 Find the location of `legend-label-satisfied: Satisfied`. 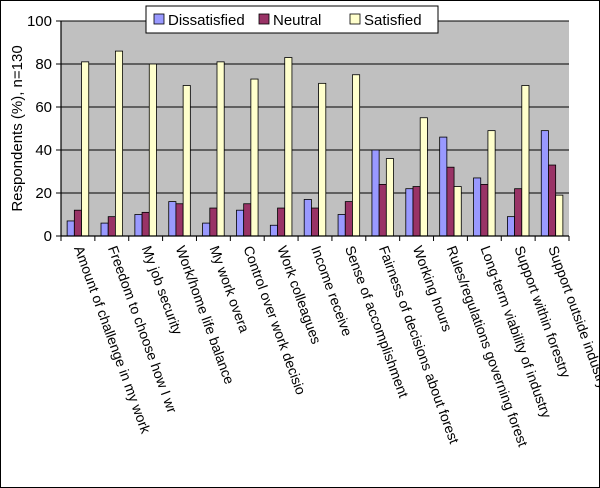

legend-label-satisfied: Satisfied is located at coordinates (393, 20).